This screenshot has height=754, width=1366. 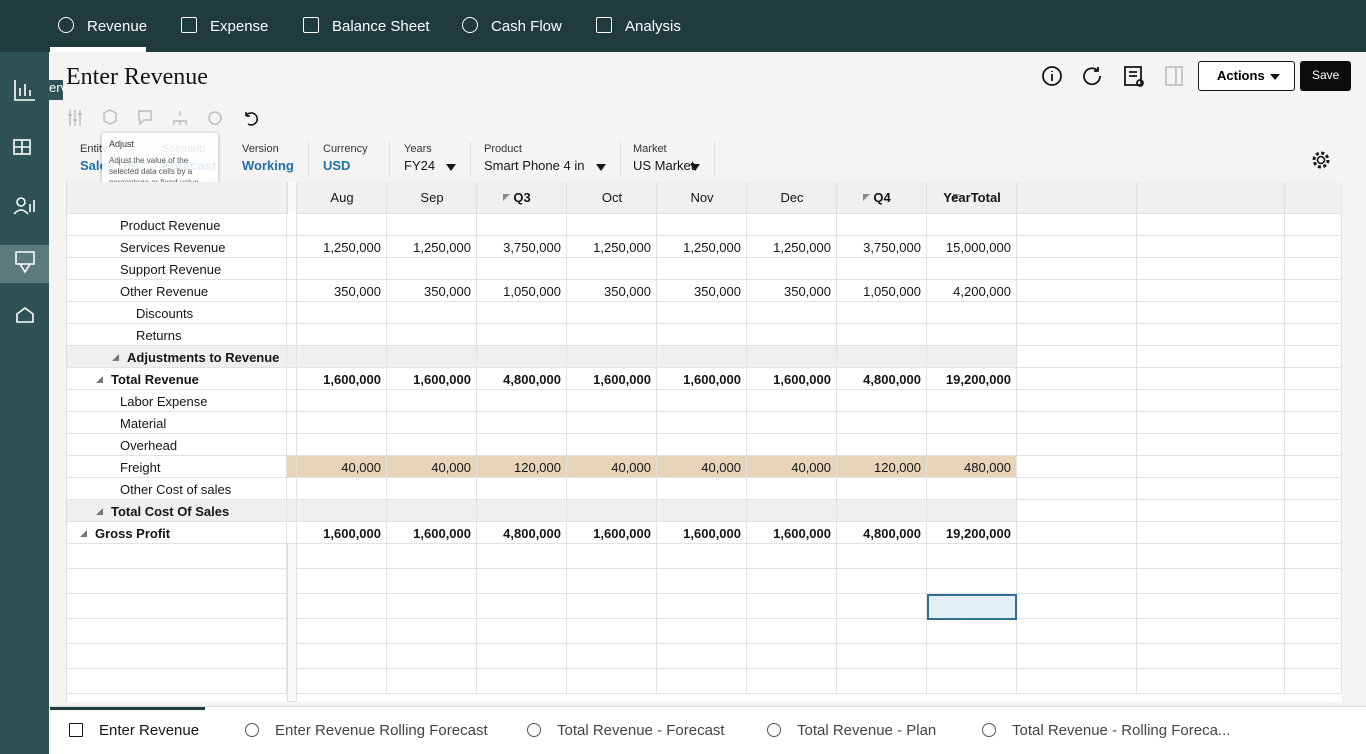 I want to click on data-cell: 480,000, so click(x=972, y=467).